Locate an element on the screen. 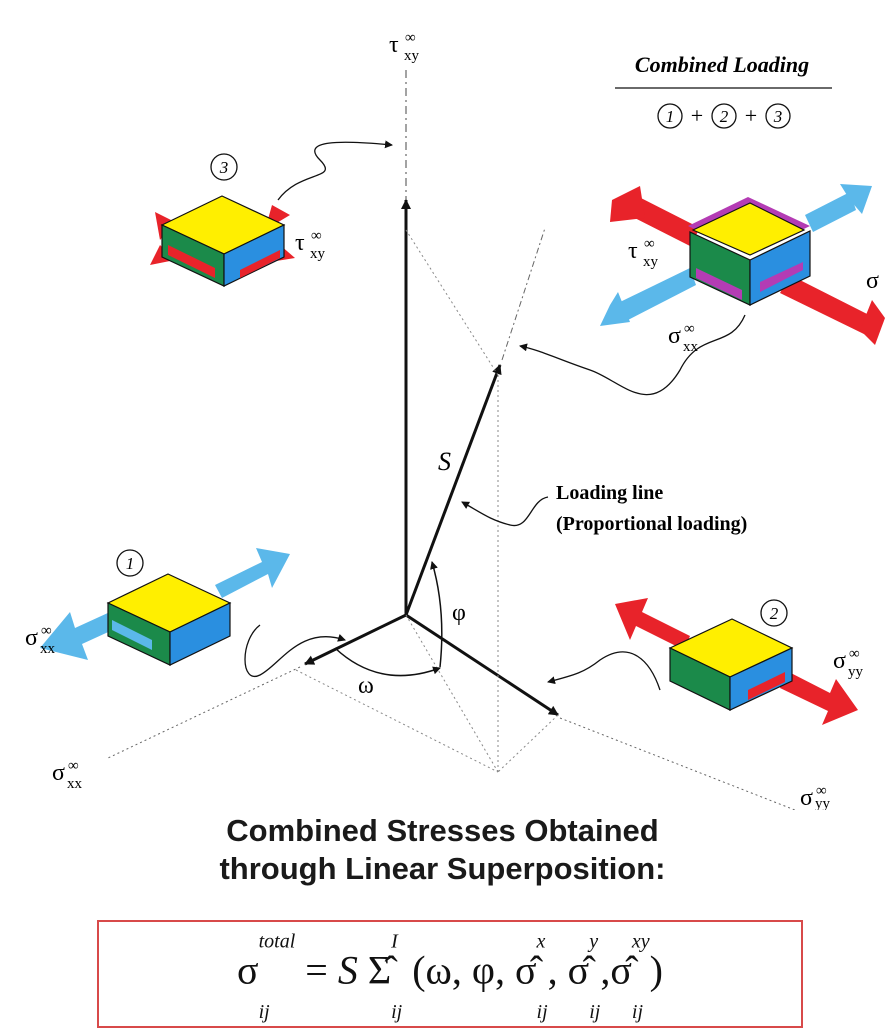 Image resolution: width=885 pixels, height=1036 pixels. cube-3-number-circle is located at coordinates (224, 167).